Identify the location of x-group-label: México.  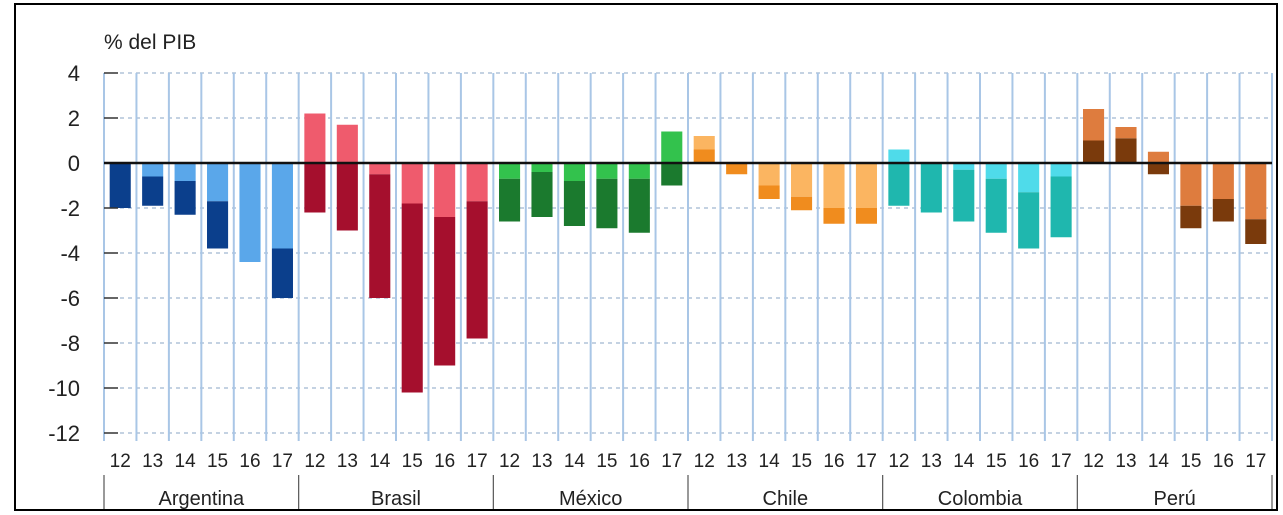
(590, 498).